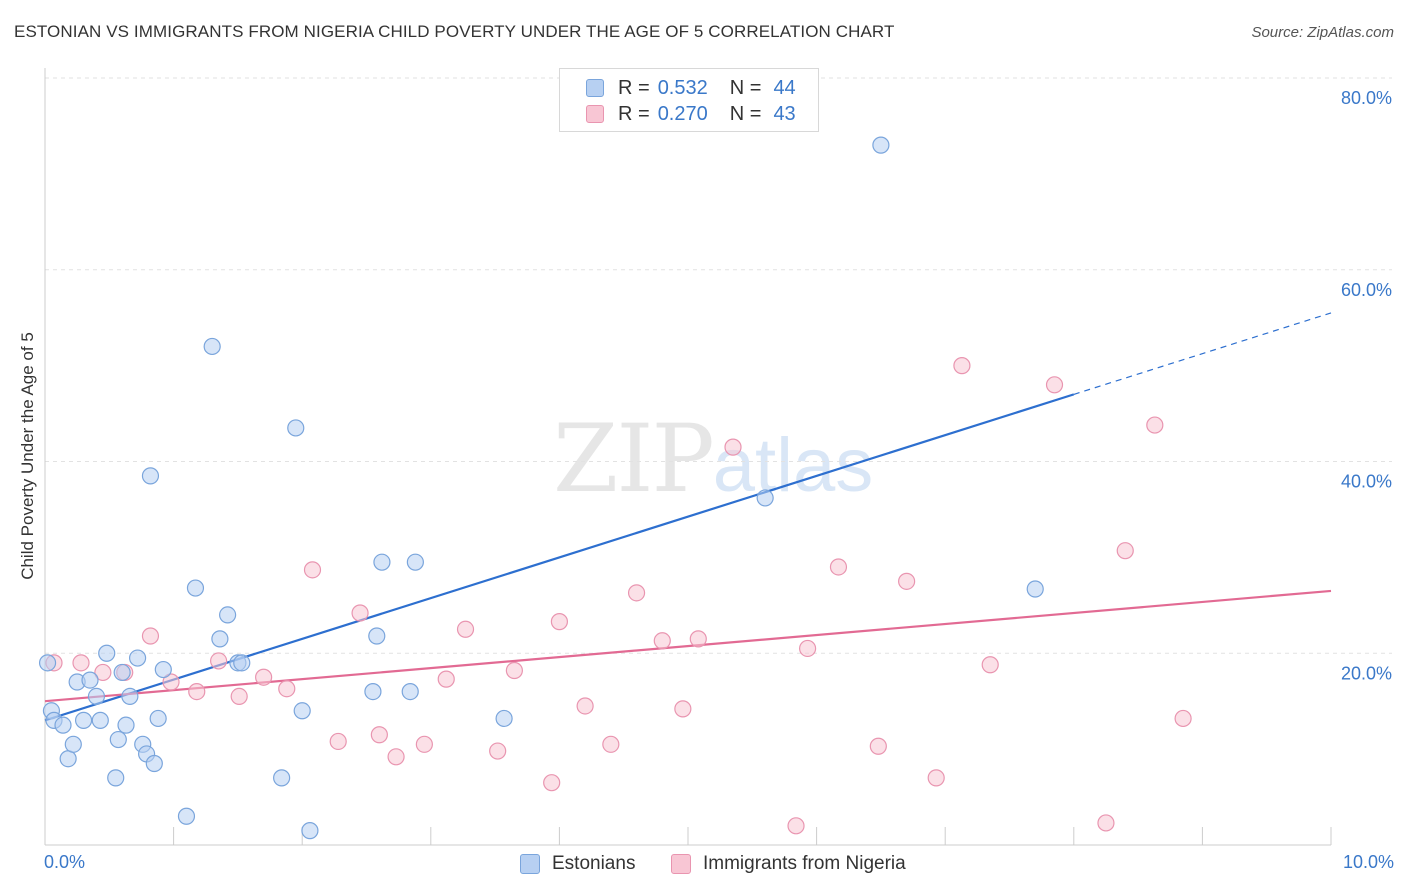  I want to click on legend-r-value: 0.270, so click(682, 113).